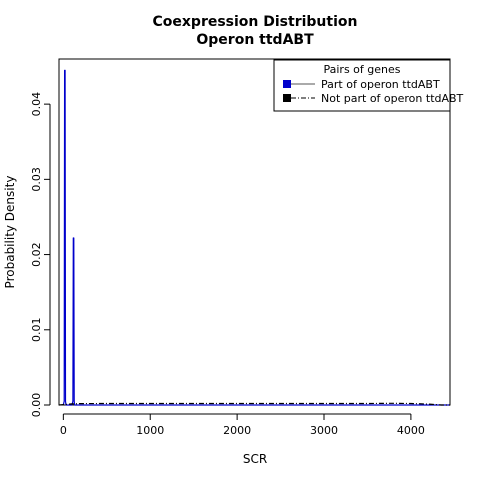  What do you see at coordinates (10, 232) in the screenshot?
I see `y-axis-label: Probability Density` at bounding box center [10, 232].